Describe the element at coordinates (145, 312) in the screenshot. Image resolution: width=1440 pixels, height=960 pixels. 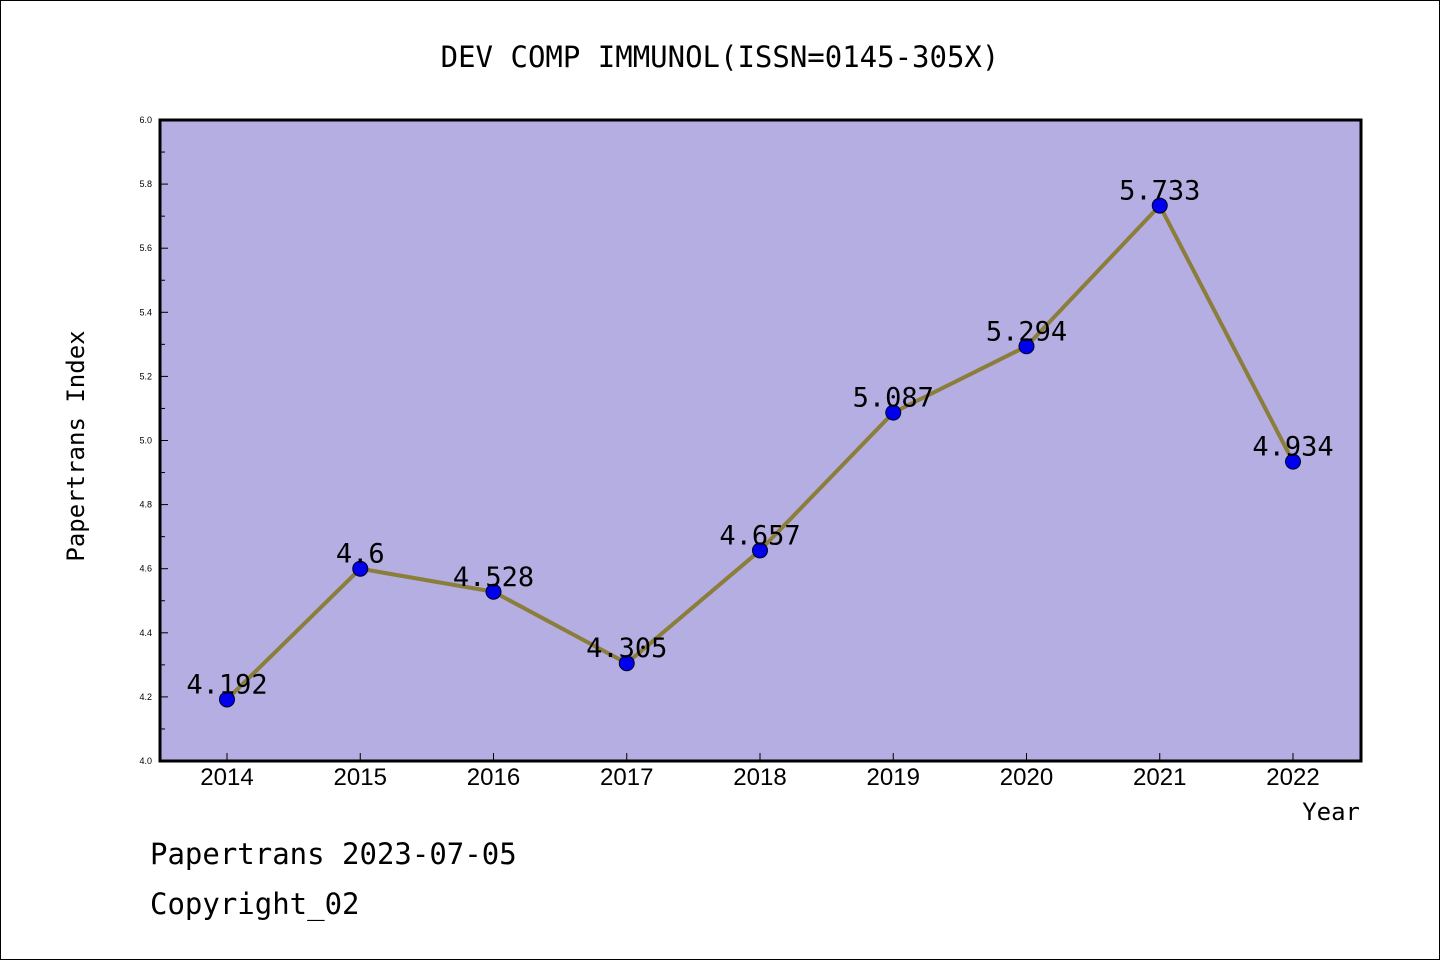
I see `y-tick-label: 5.4` at that location.